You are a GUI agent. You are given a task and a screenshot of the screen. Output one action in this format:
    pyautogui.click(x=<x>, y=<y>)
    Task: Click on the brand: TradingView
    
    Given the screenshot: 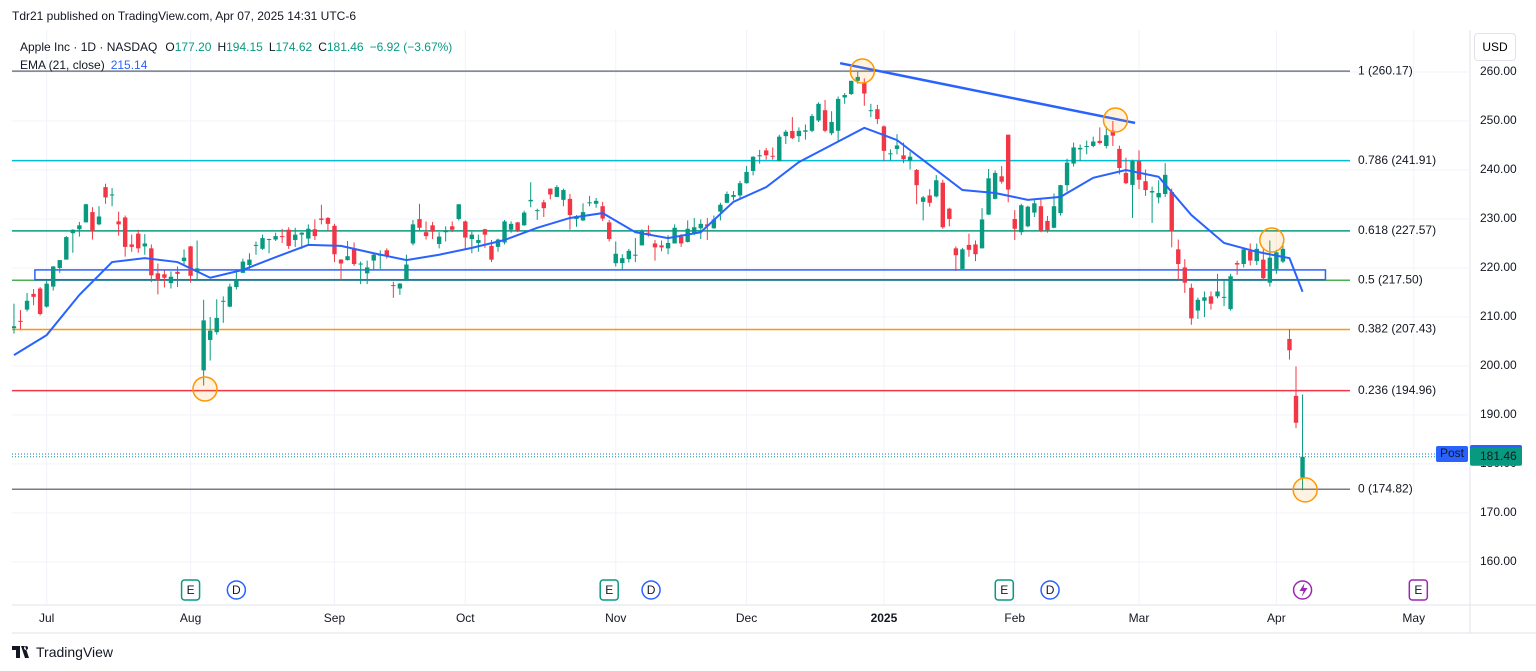 What is the action you would take?
    pyautogui.click(x=62, y=652)
    